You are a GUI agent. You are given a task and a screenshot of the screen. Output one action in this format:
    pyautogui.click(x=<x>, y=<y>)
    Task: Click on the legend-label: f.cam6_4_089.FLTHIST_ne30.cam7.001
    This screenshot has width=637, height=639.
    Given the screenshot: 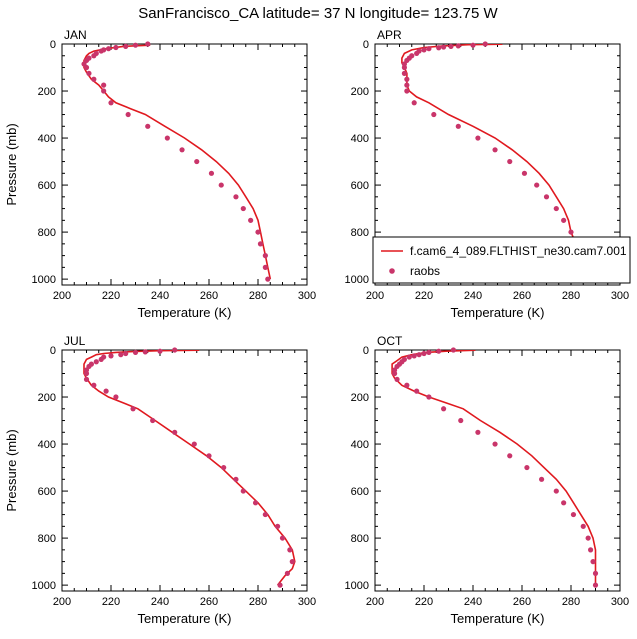 What is the action you would take?
    pyautogui.click(x=518, y=251)
    